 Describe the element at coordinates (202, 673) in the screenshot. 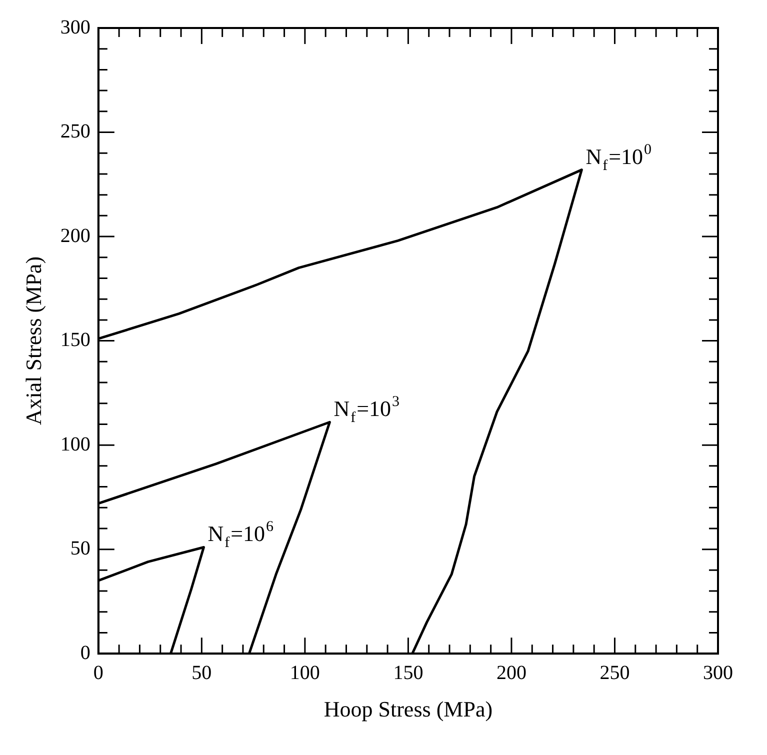

I see `x-tick-label: 50` at that location.